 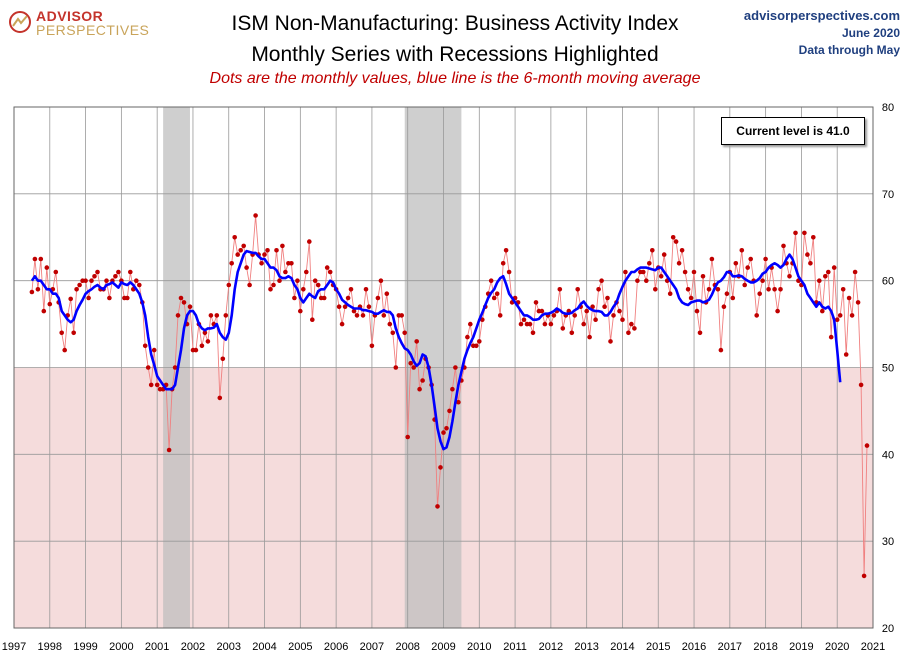 I want to click on date-published: June 2020, so click(x=870, y=33).